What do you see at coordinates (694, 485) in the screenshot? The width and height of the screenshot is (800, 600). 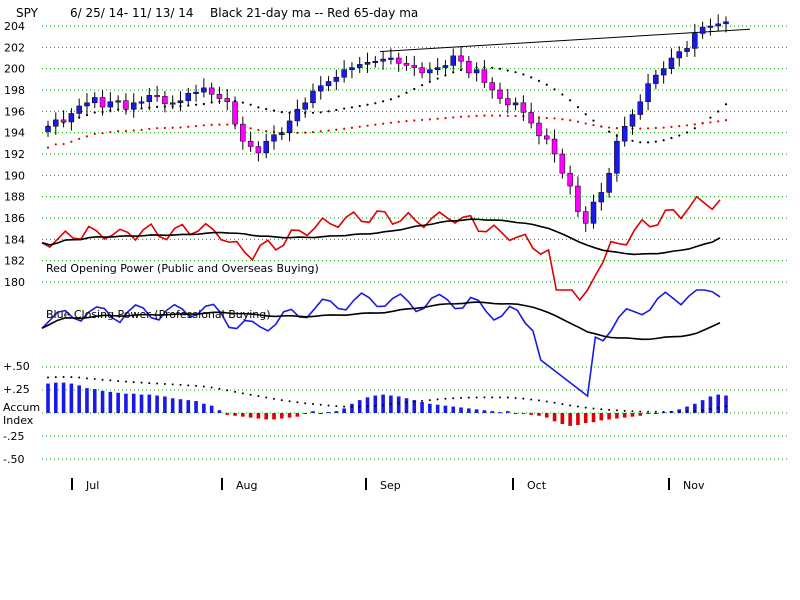 I see `month-label: Nov` at bounding box center [694, 485].